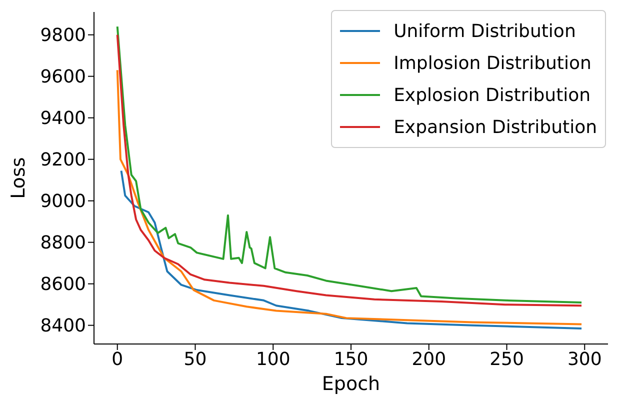 This screenshot has height=404, width=622. I want to click on y-tick-label: 9600, so click(63, 77).